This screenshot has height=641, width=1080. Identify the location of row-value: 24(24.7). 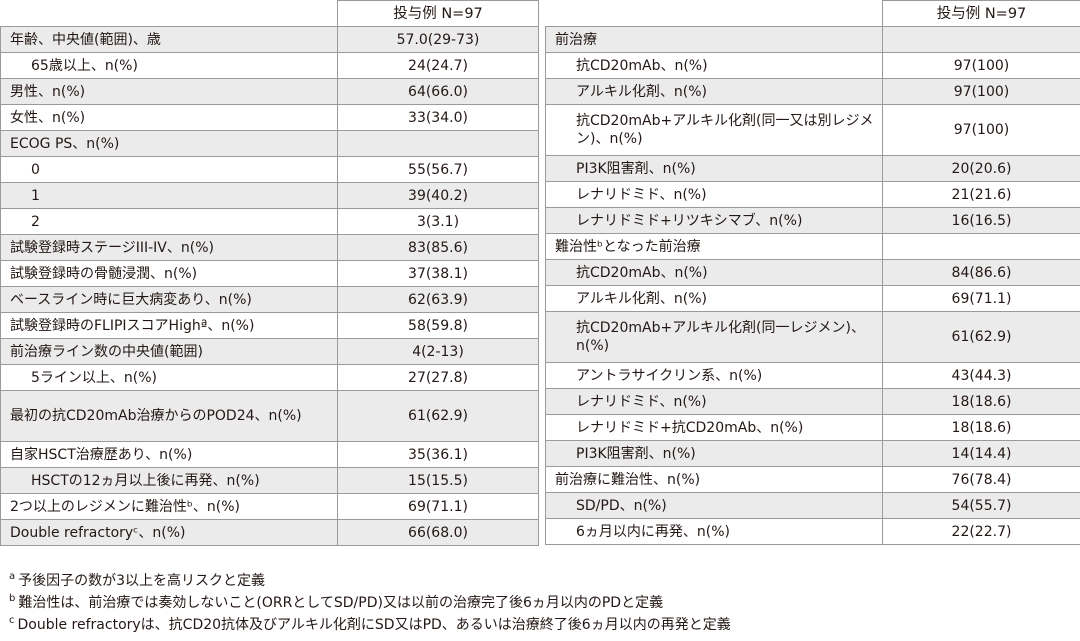
(438, 65).